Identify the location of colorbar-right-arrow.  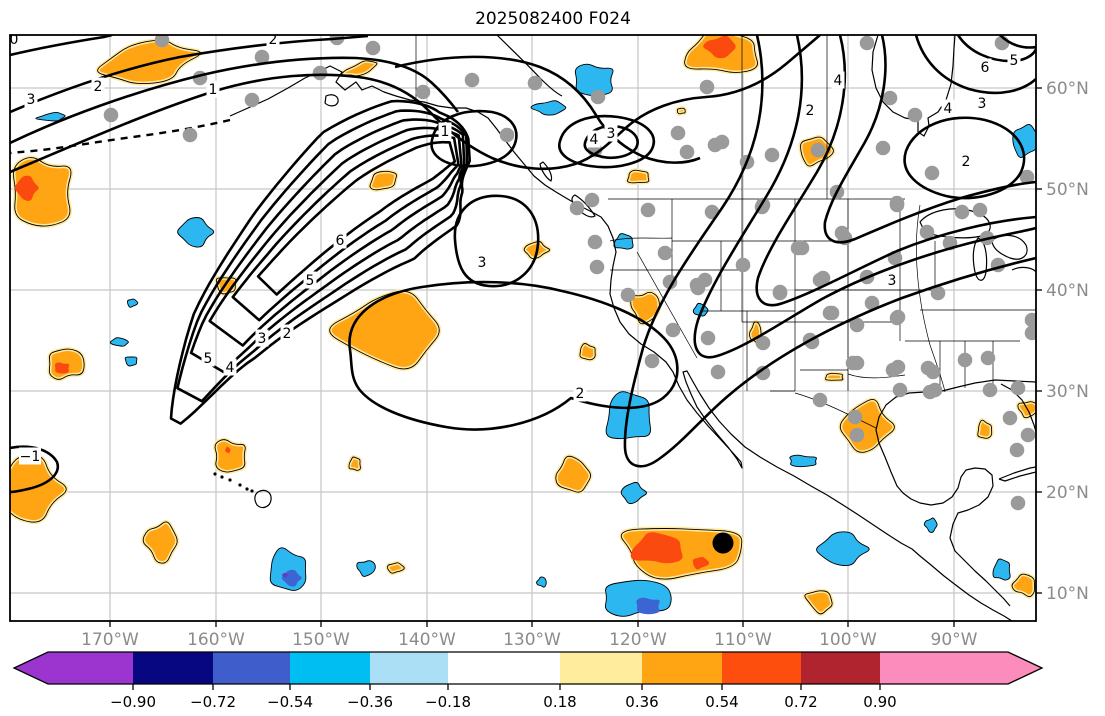
(1025, 668).